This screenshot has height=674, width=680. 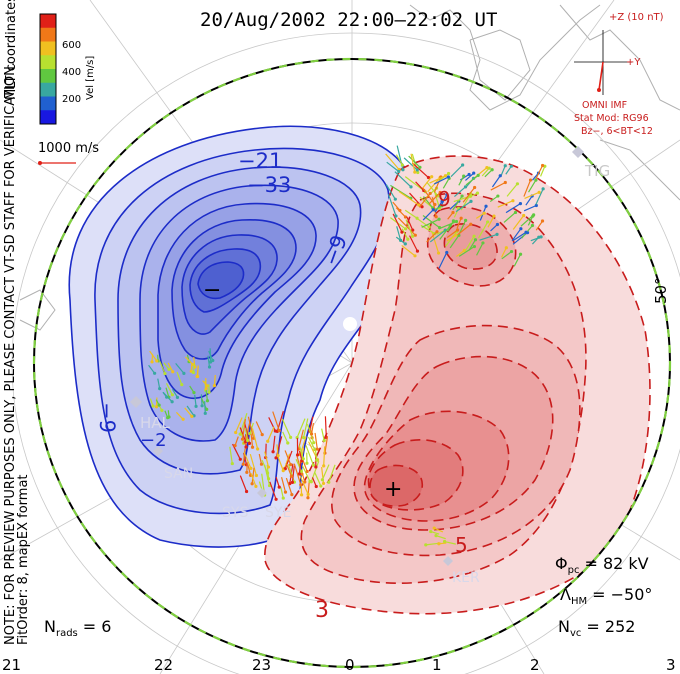 I want to click on station-label-sye: SYE, so click(x=278, y=513).